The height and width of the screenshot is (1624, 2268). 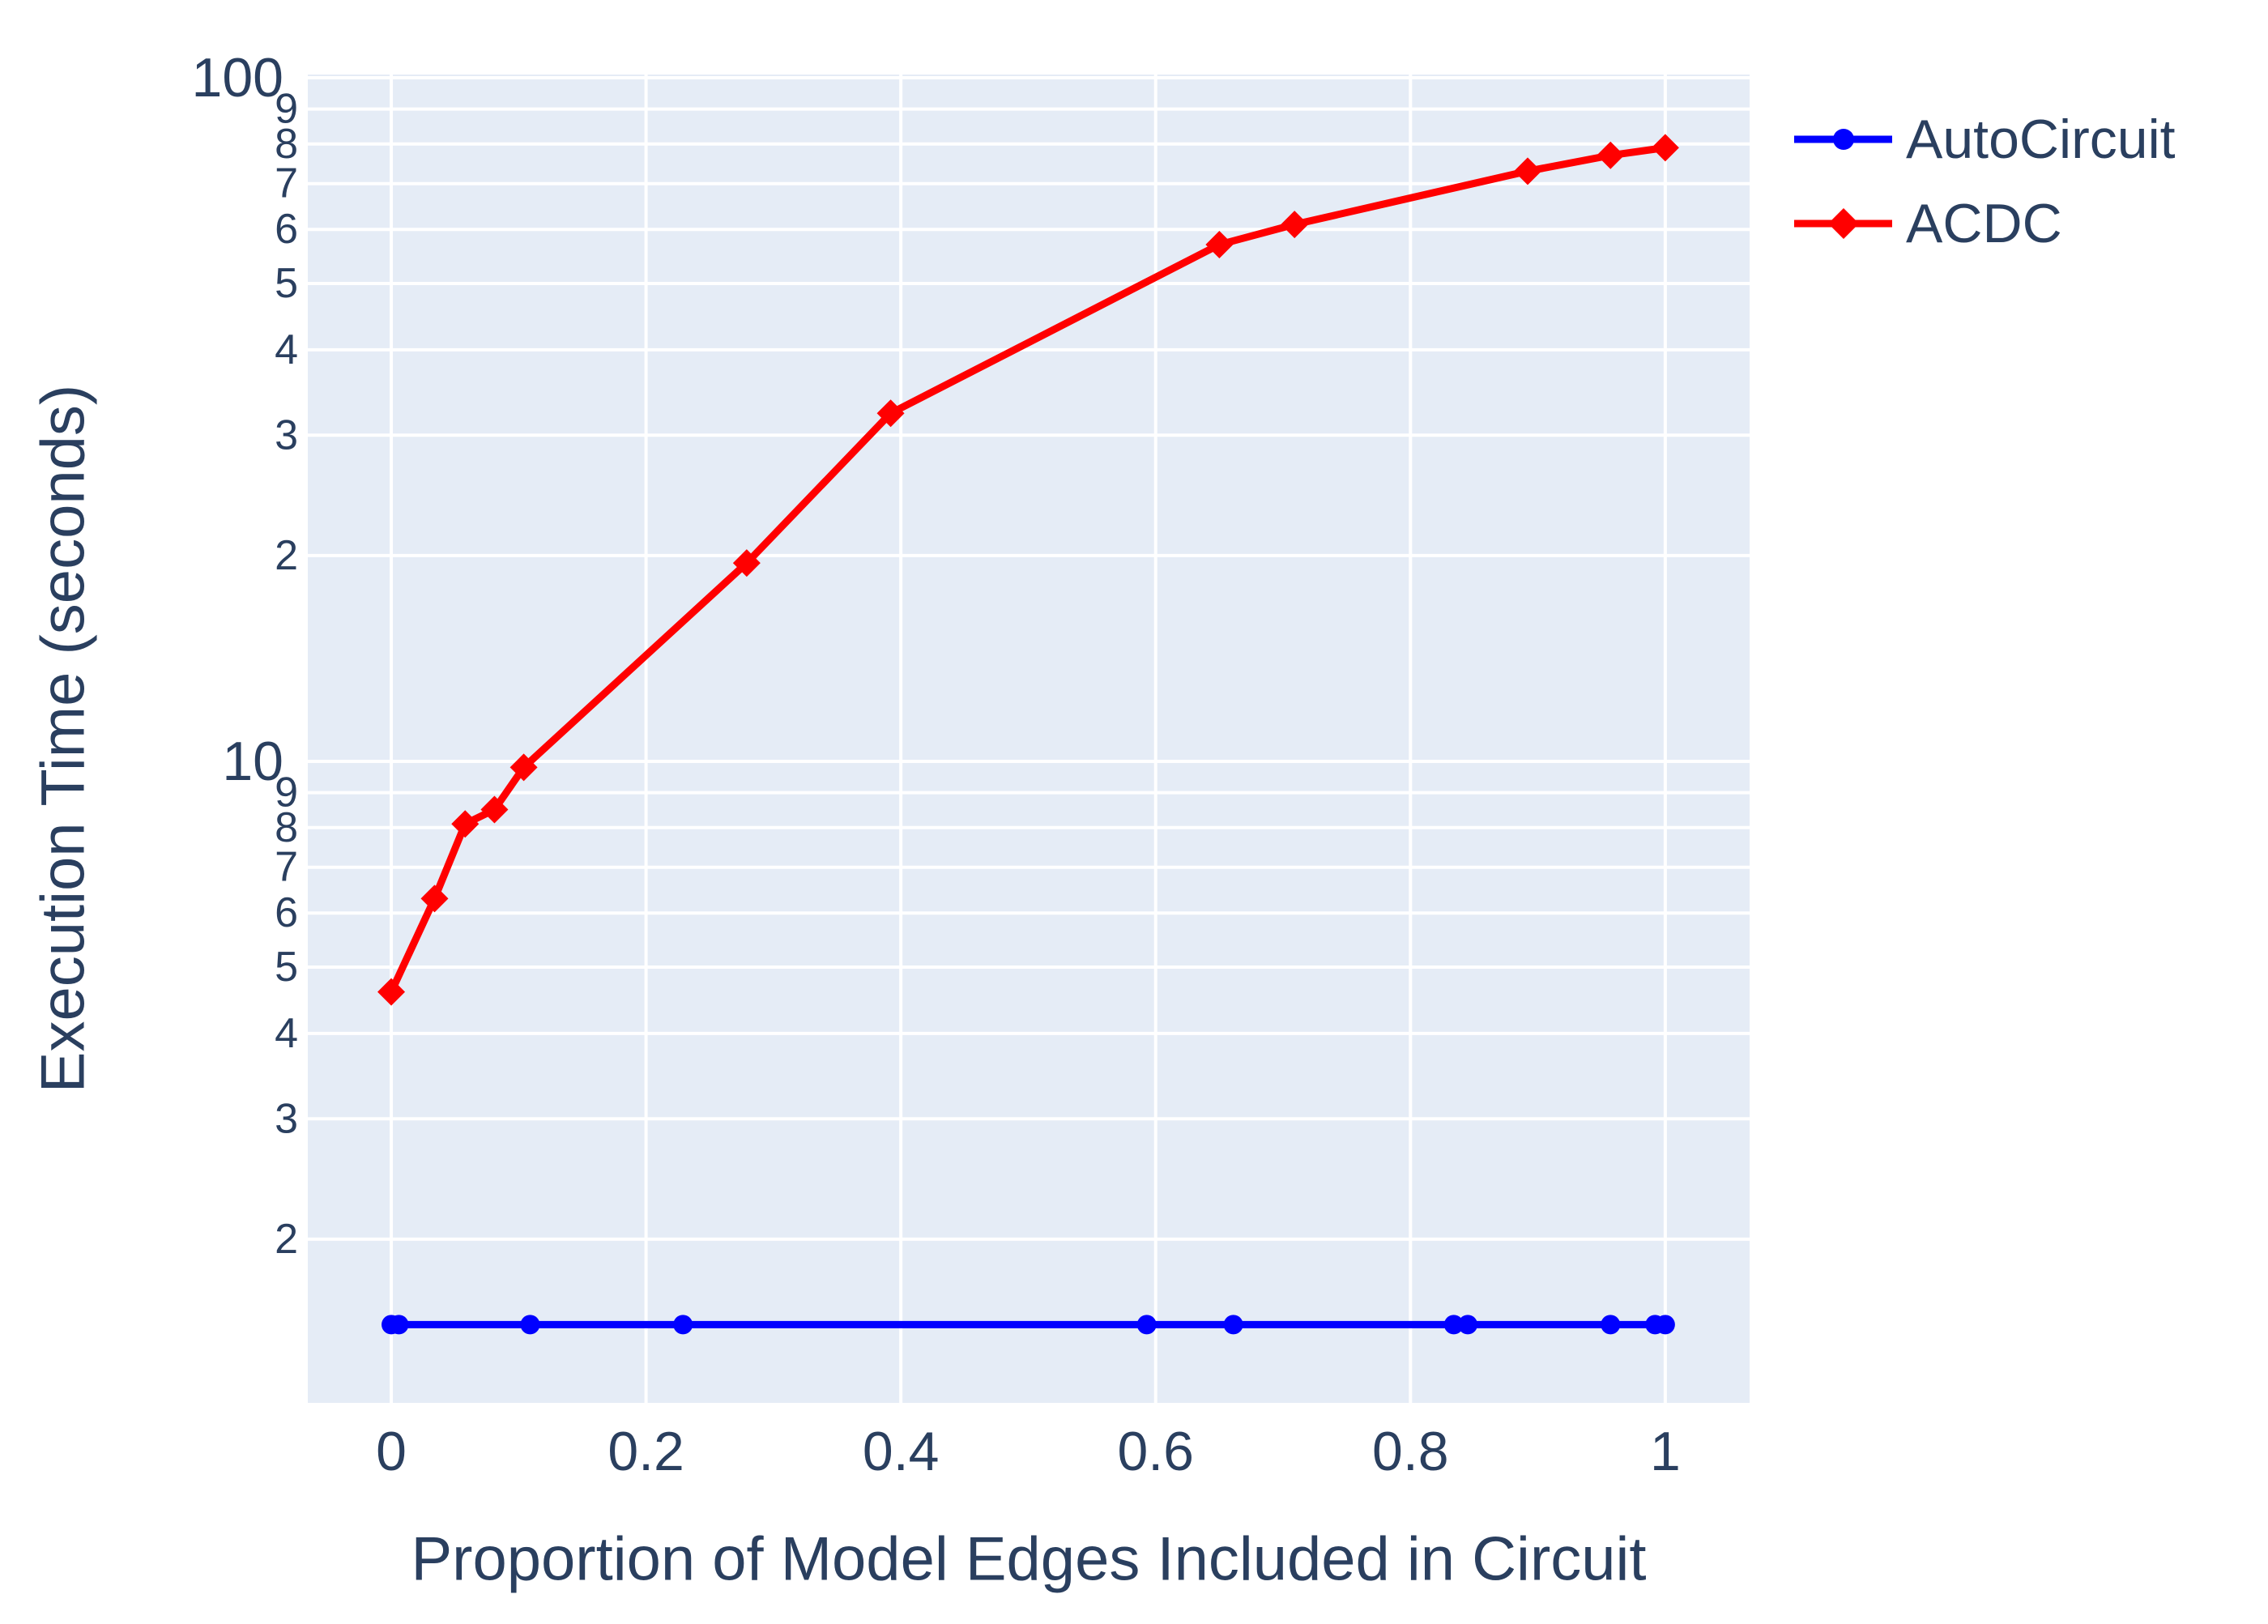 What do you see at coordinates (1155, 1451) in the screenshot?
I see `x-tick-label: 0.6` at bounding box center [1155, 1451].